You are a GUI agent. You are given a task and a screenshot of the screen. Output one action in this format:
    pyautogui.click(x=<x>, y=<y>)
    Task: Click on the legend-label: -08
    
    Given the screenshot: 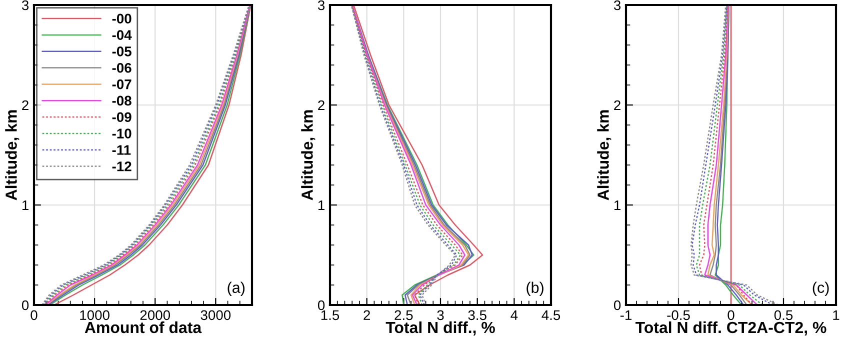 What is the action you would take?
    pyautogui.click(x=122, y=101)
    